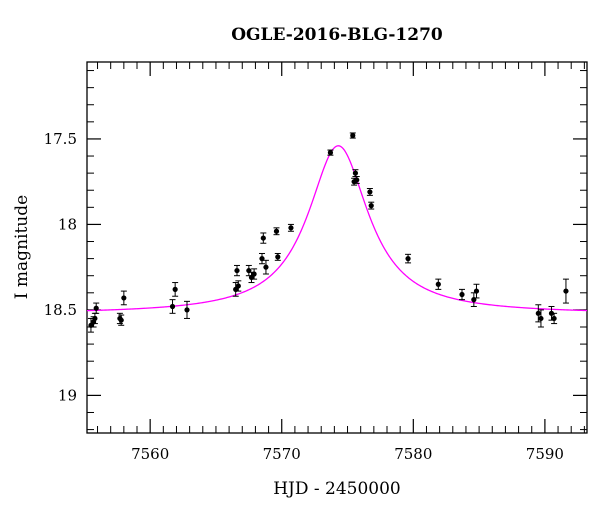 The height and width of the screenshot is (512, 600). I want to click on y-tick-label: 18, so click(67, 224).